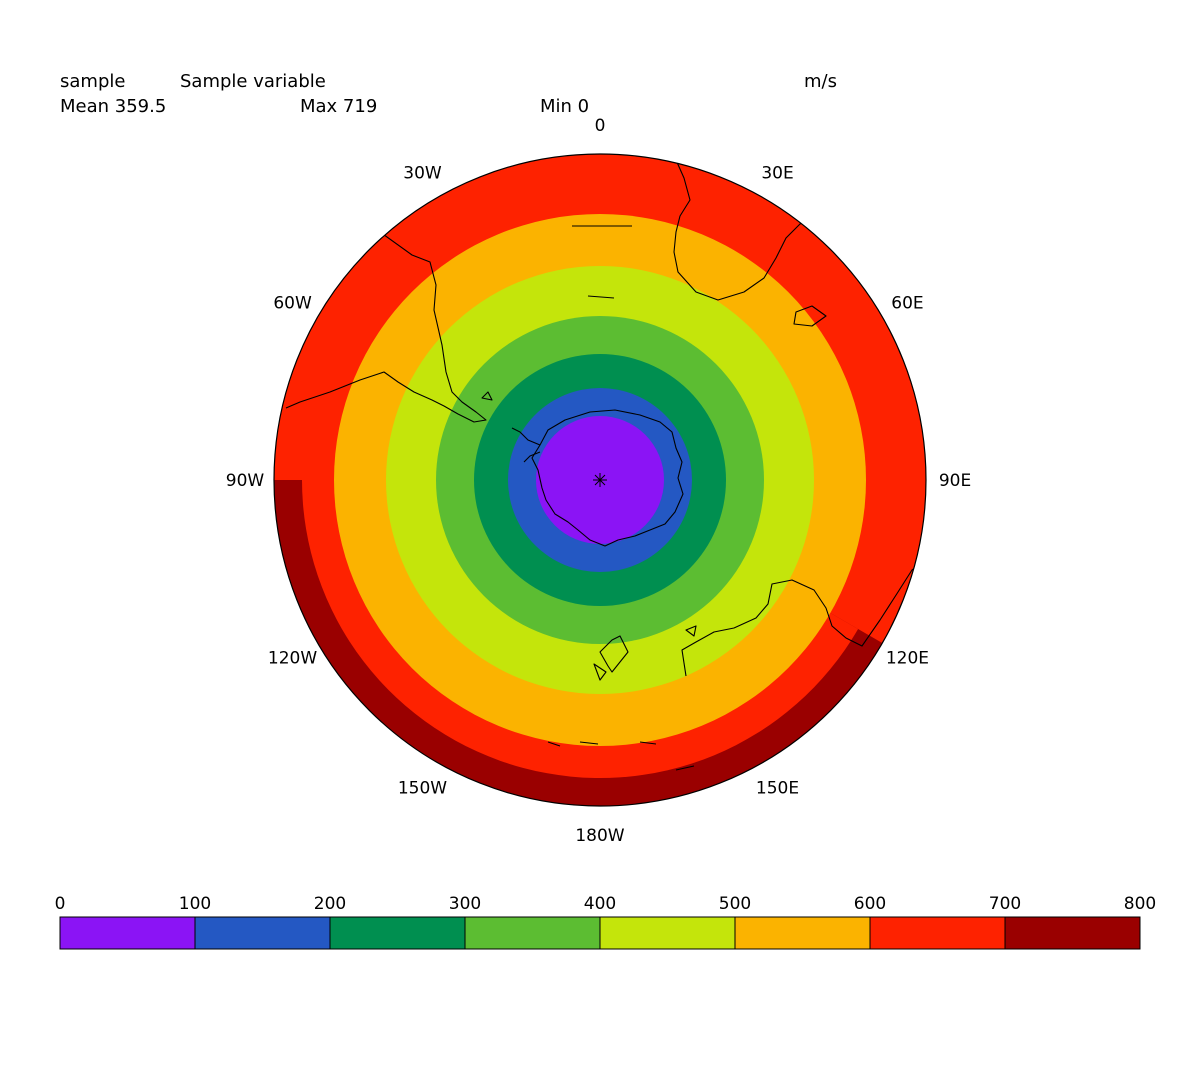 The width and height of the screenshot is (1200, 1091). I want to click on colorbar-tick-label: 300, so click(465, 904).